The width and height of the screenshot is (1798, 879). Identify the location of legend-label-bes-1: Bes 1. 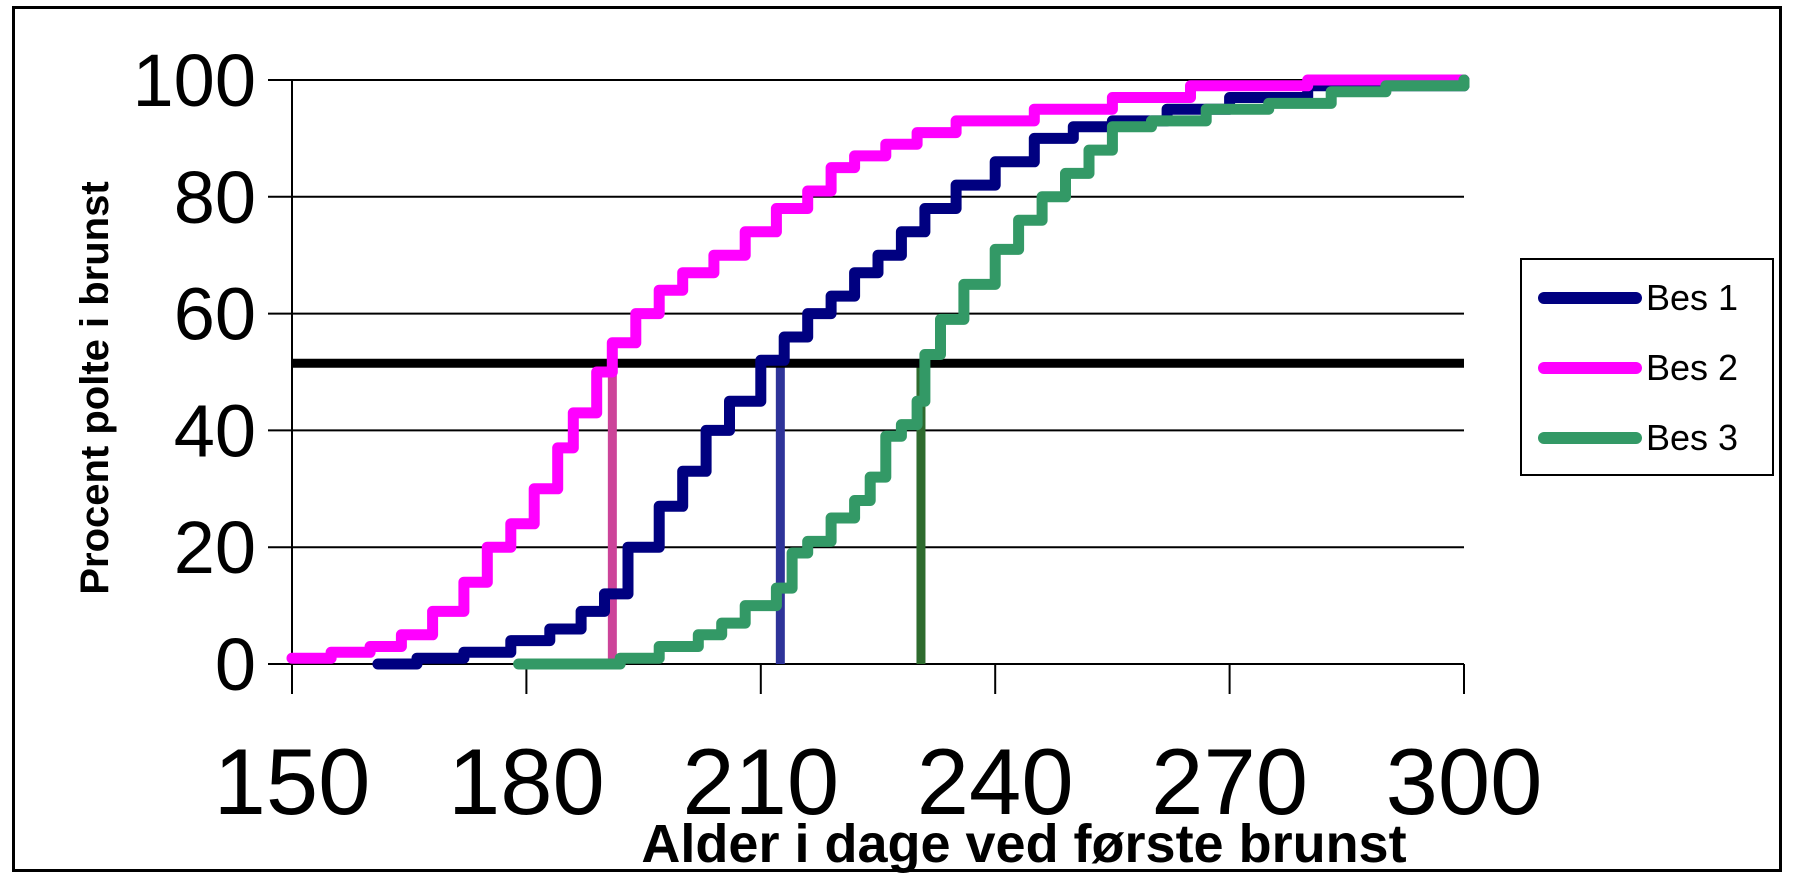
(1692, 297).